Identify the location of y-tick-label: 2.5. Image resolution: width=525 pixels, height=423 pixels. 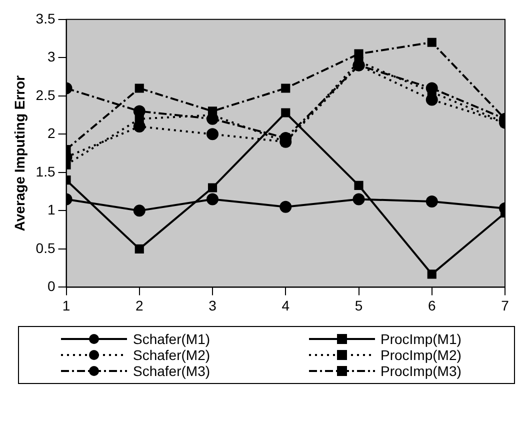
(46, 94).